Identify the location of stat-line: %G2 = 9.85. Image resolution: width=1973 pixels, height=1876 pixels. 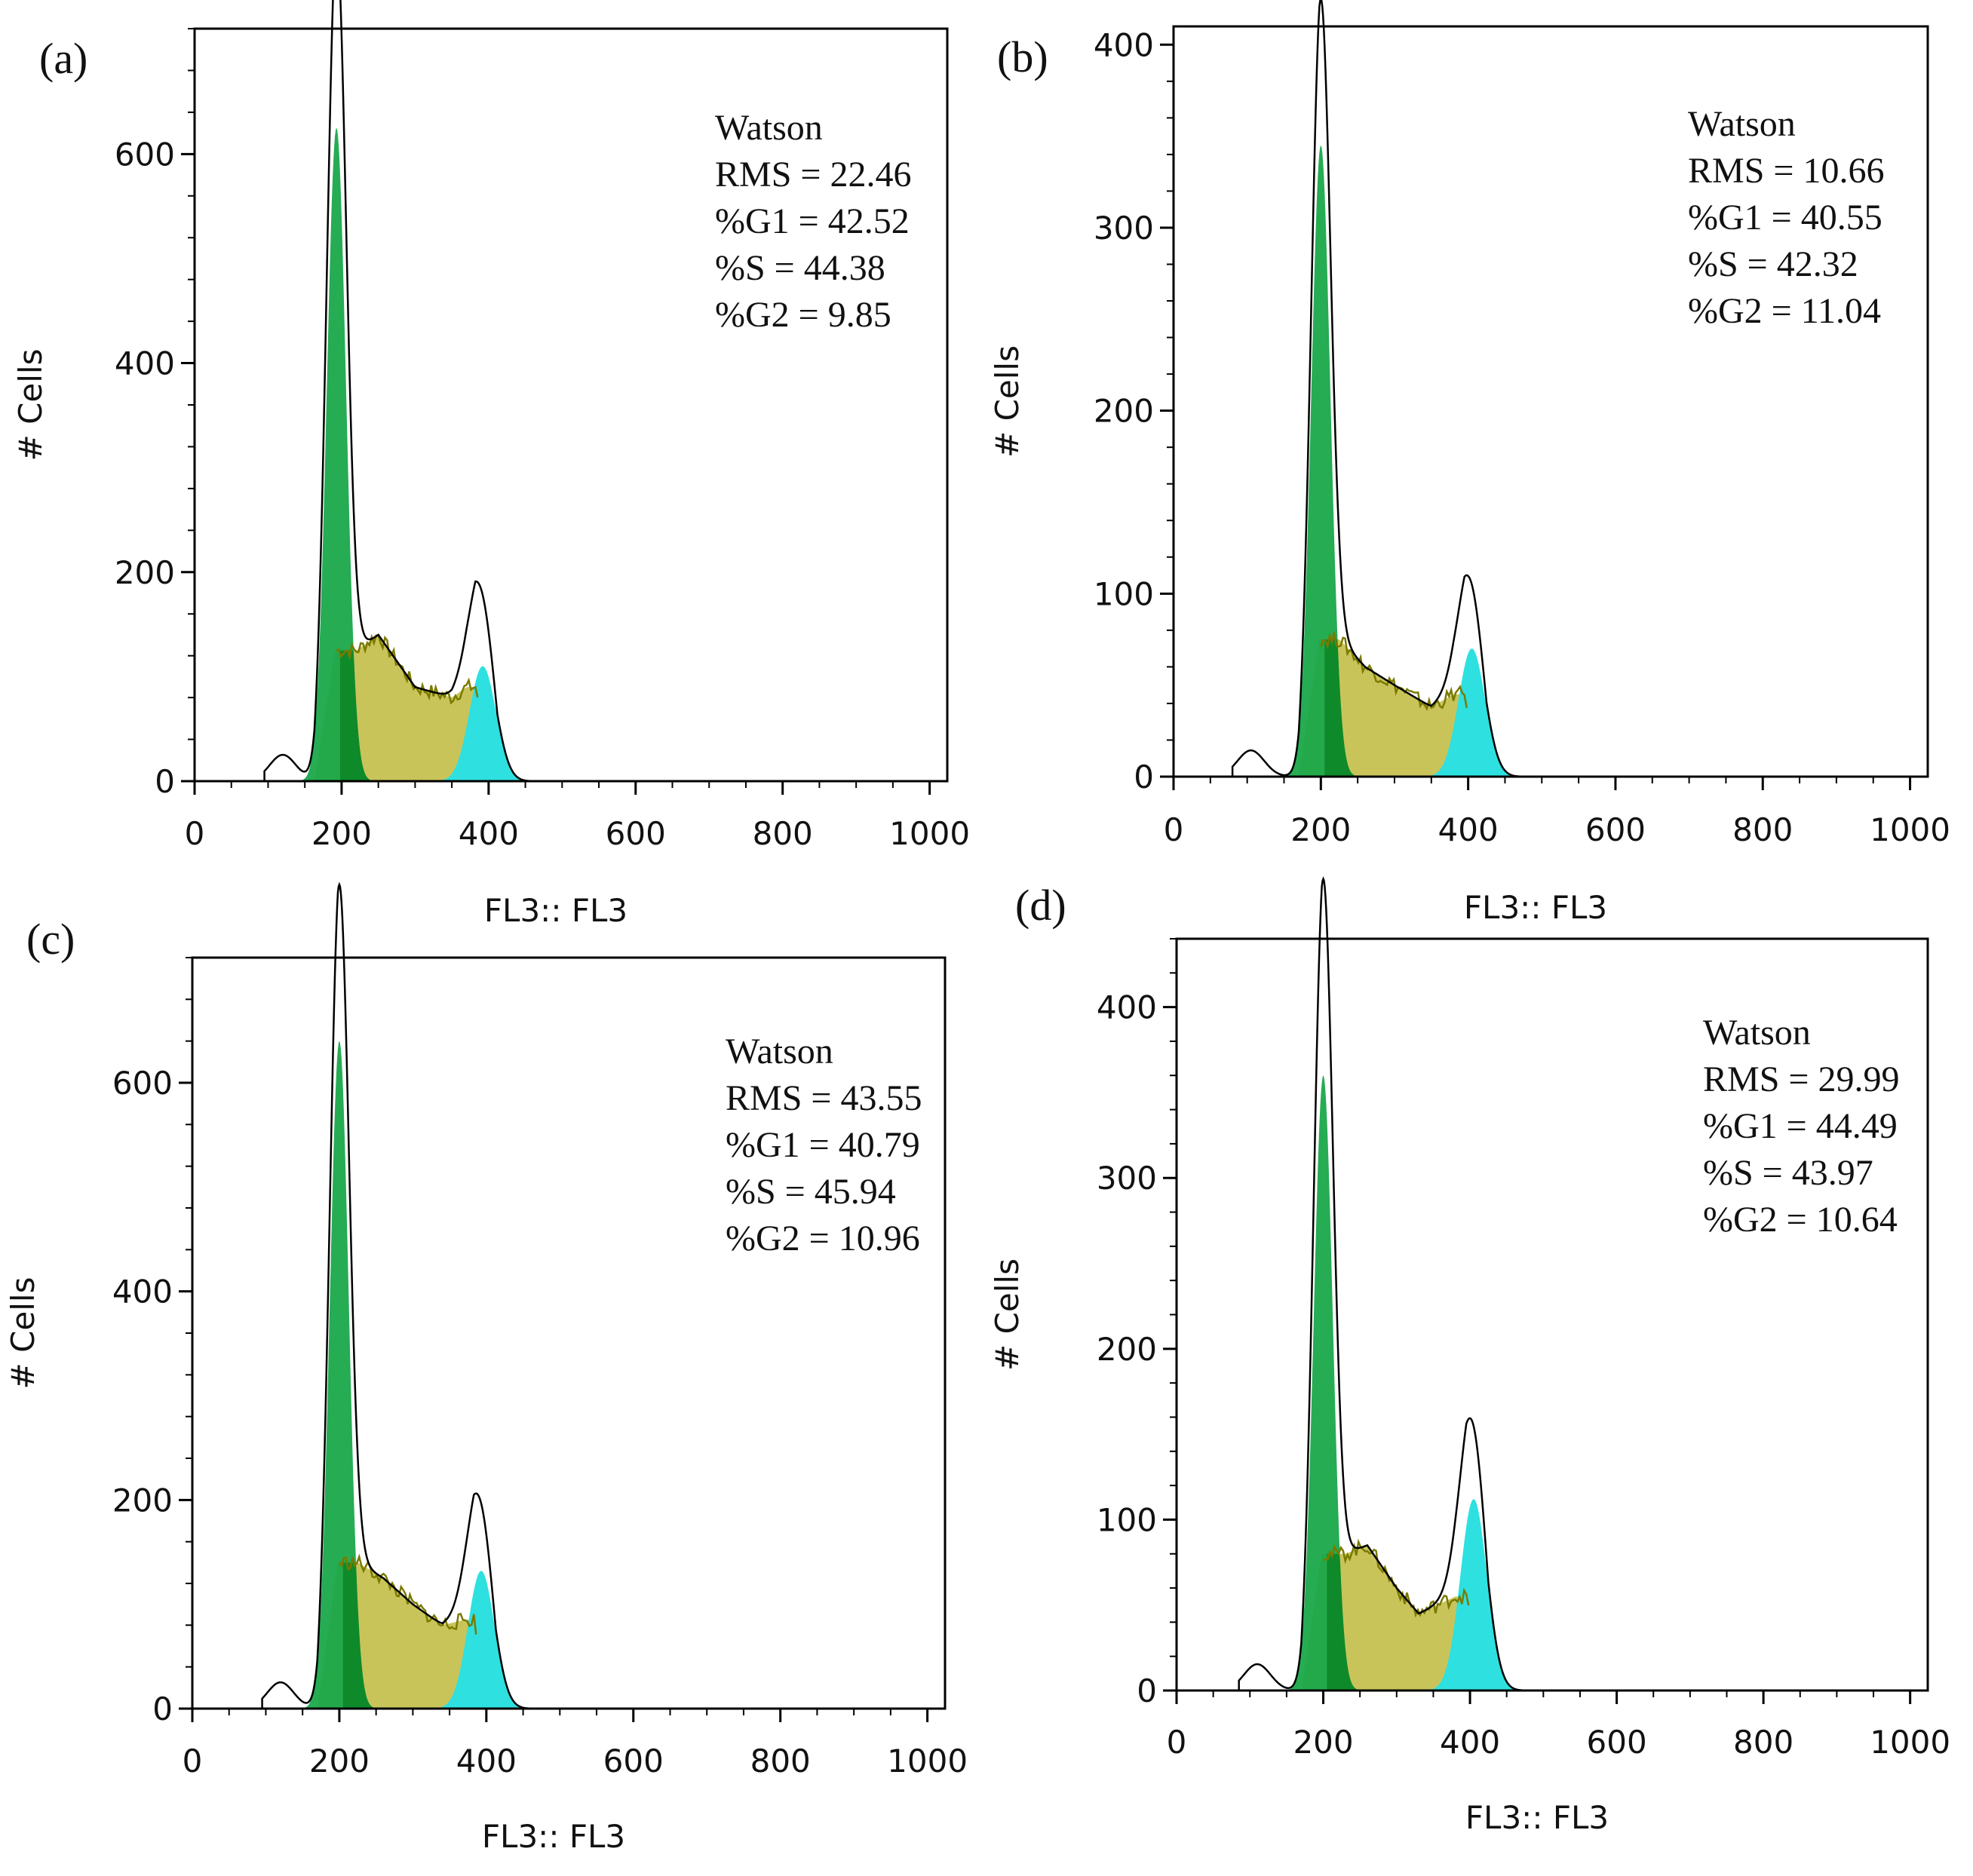
(803, 315).